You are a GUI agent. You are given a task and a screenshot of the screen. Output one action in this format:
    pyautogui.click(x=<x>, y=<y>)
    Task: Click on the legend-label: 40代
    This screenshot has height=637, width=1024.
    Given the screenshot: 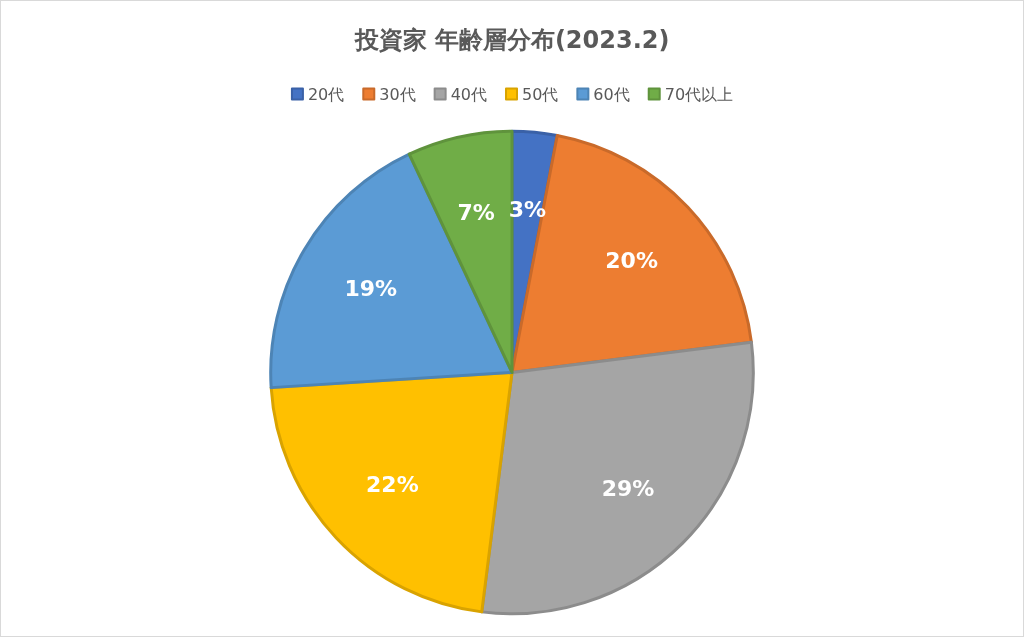 What is the action you would take?
    pyautogui.click(x=468, y=94)
    